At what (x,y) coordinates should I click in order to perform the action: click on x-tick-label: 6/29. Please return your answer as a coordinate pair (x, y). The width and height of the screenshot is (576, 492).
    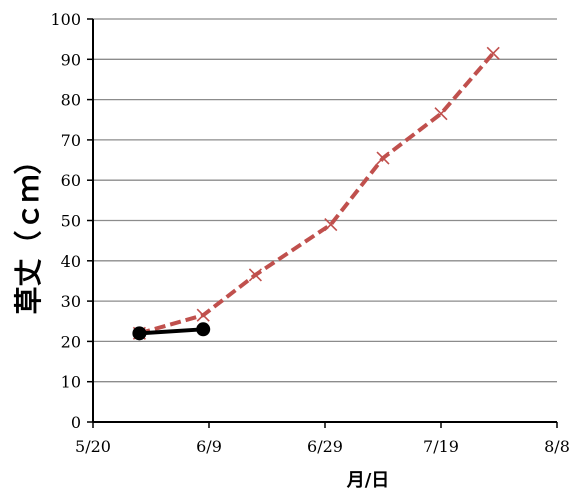
    Looking at the image, I should click on (325, 446).